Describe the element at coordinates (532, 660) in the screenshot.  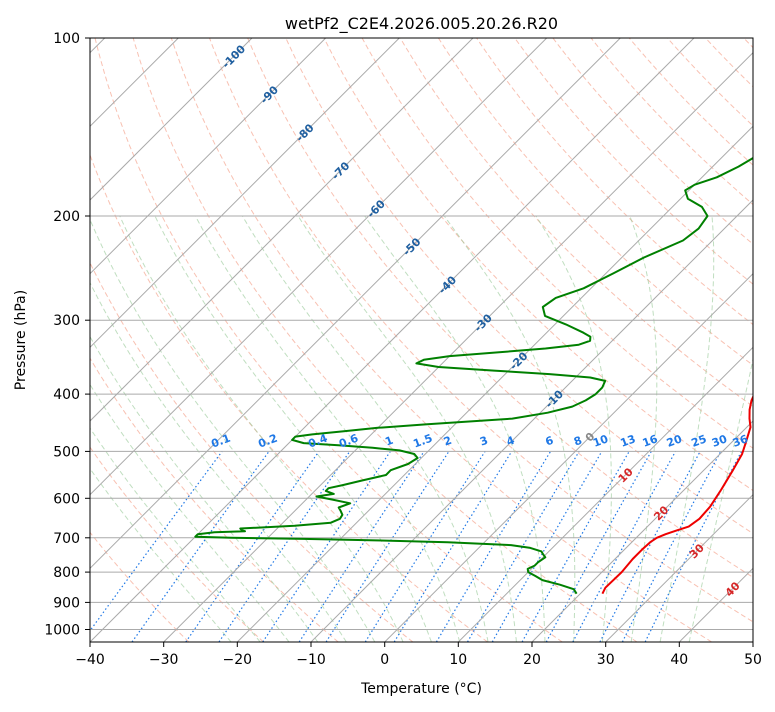
I see `x-tick-label: 20` at that location.